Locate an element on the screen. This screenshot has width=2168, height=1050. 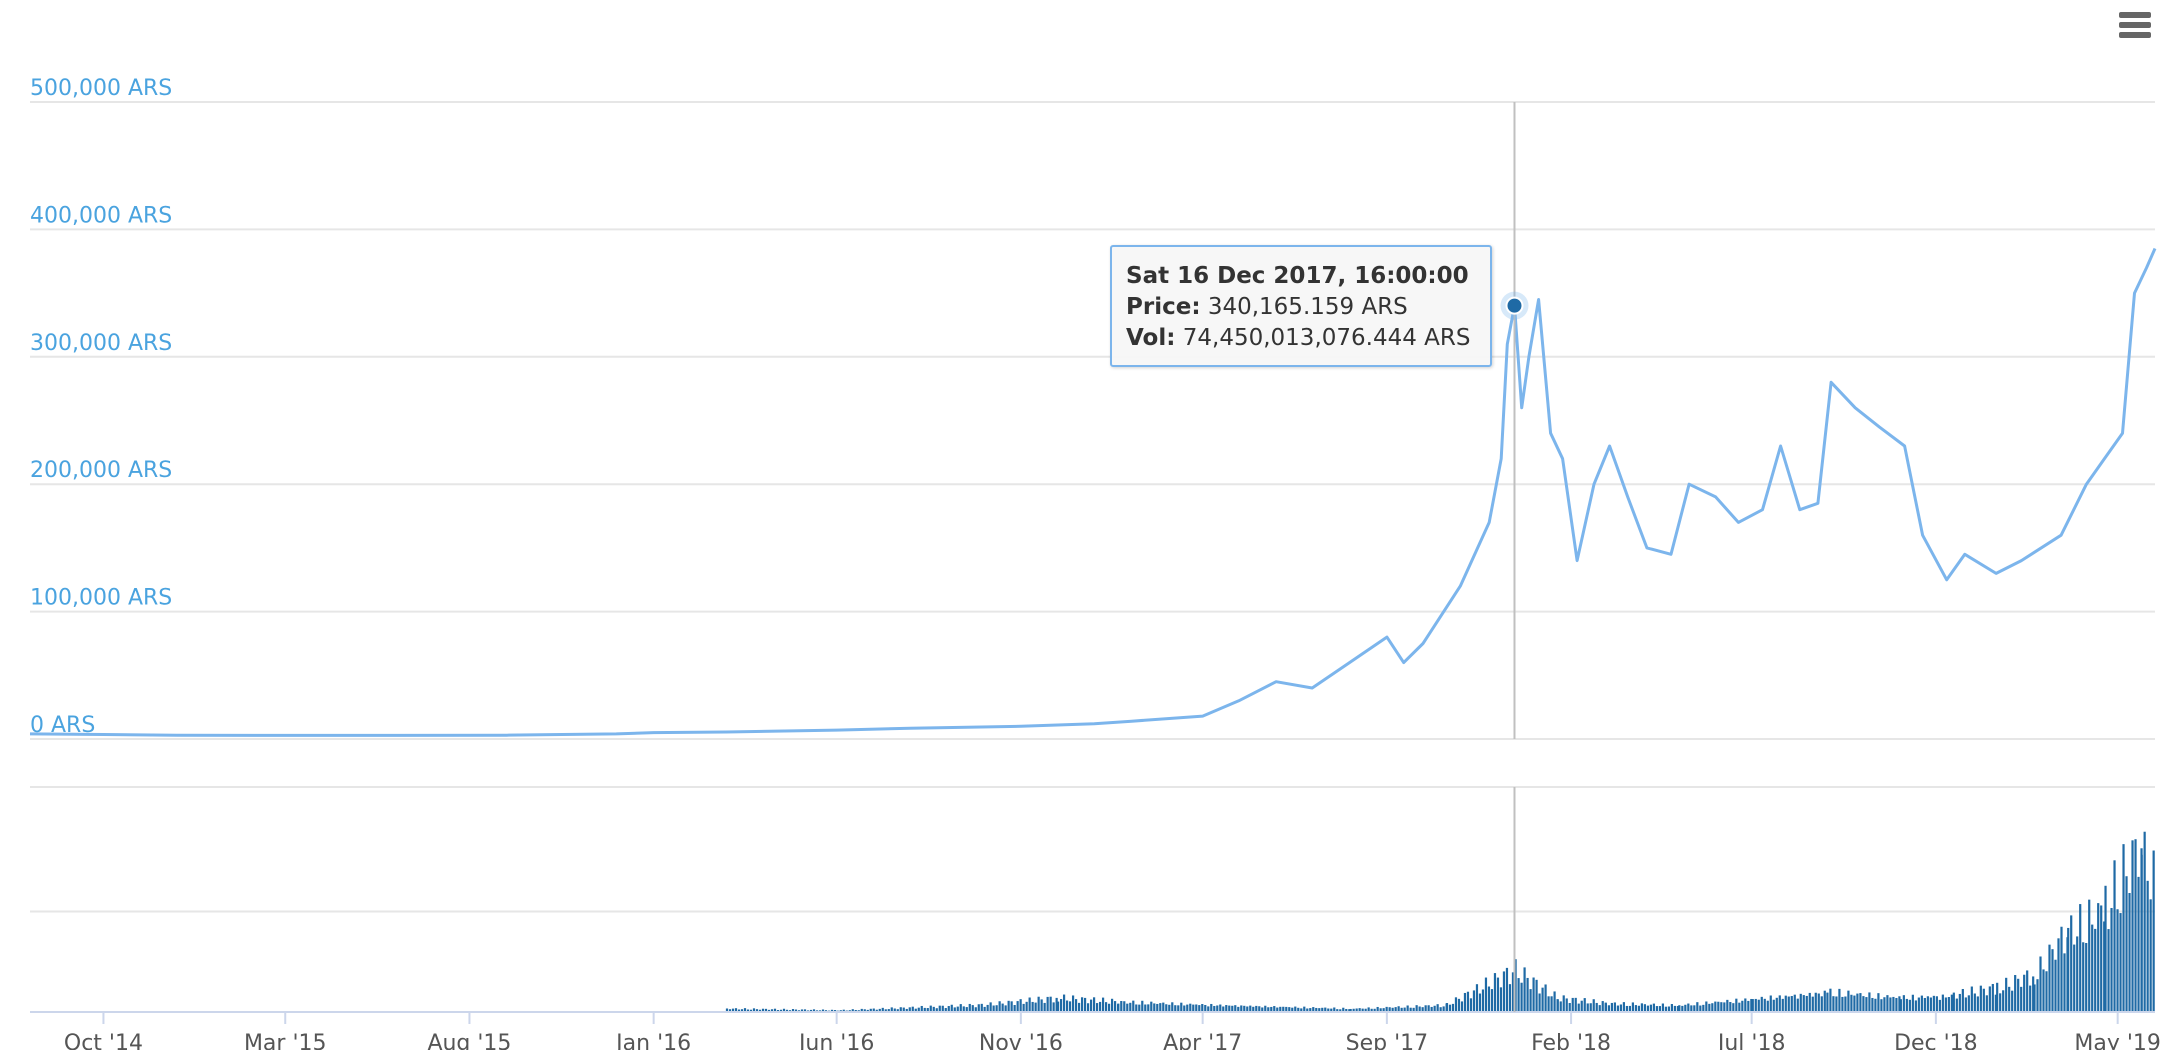
y-tick-label: 400,000 ARS is located at coordinates (101, 215).